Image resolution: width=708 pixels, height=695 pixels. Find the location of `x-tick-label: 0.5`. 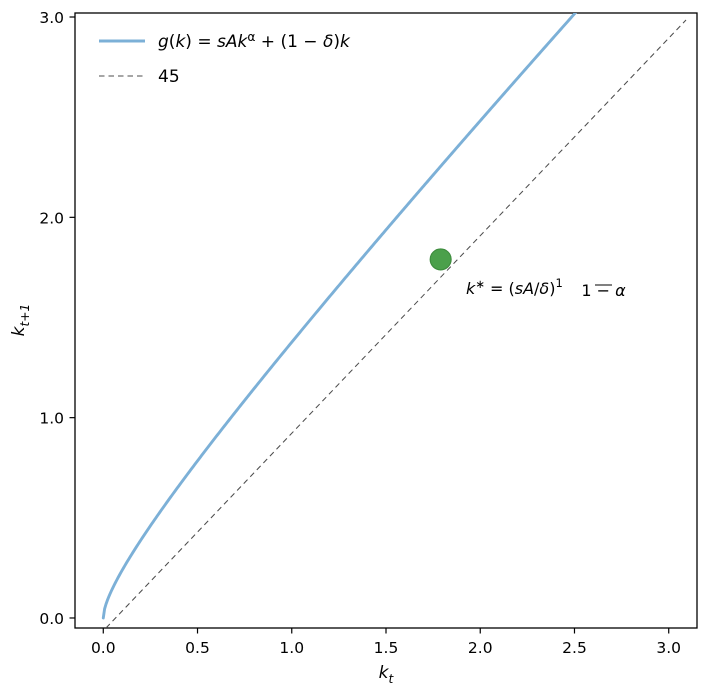

x-tick-label: 0.5 is located at coordinates (197, 648).